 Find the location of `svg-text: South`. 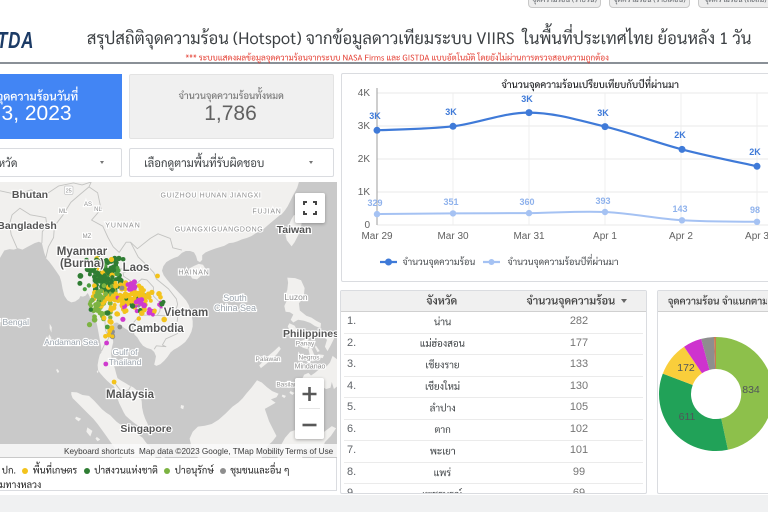

svg-text: South is located at coordinates (235, 298).